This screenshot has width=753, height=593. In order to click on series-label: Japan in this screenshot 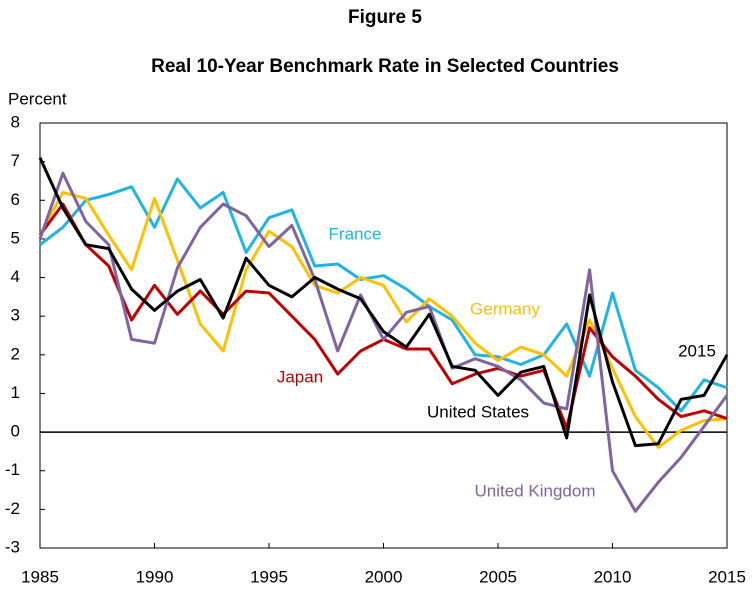, I will do `click(300, 376)`.